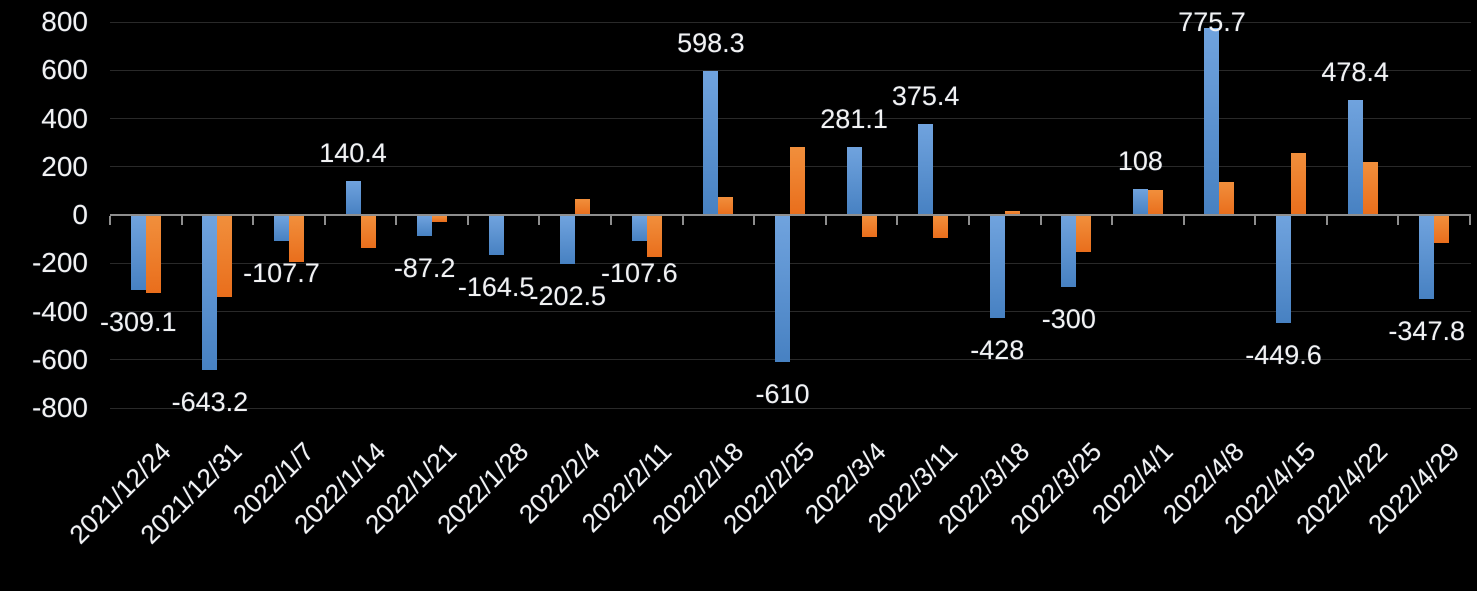 The width and height of the screenshot is (1477, 591). What do you see at coordinates (64, 70) in the screenshot?
I see `y-axis-tick-label: 600` at bounding box center [64, 70].